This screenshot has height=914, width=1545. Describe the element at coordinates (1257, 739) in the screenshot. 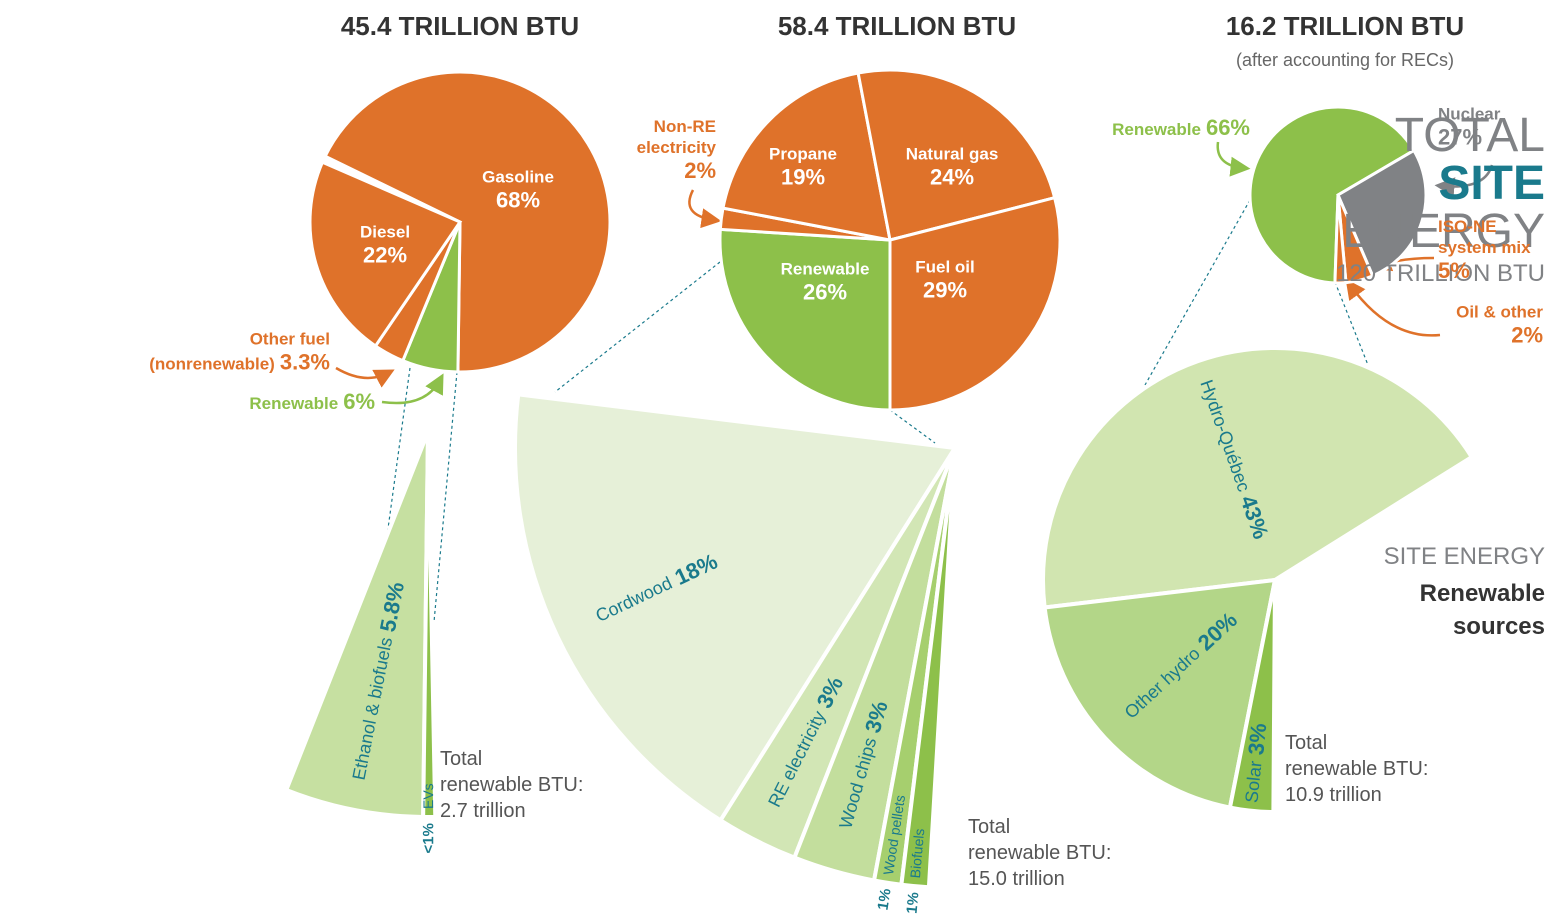

I see `fan-value: 3%` at that location.